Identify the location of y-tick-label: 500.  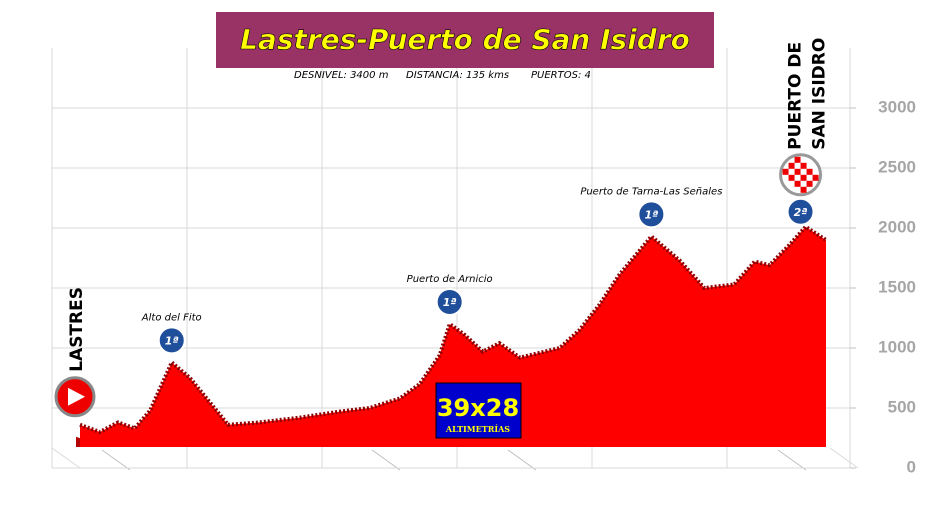
(902, 406).